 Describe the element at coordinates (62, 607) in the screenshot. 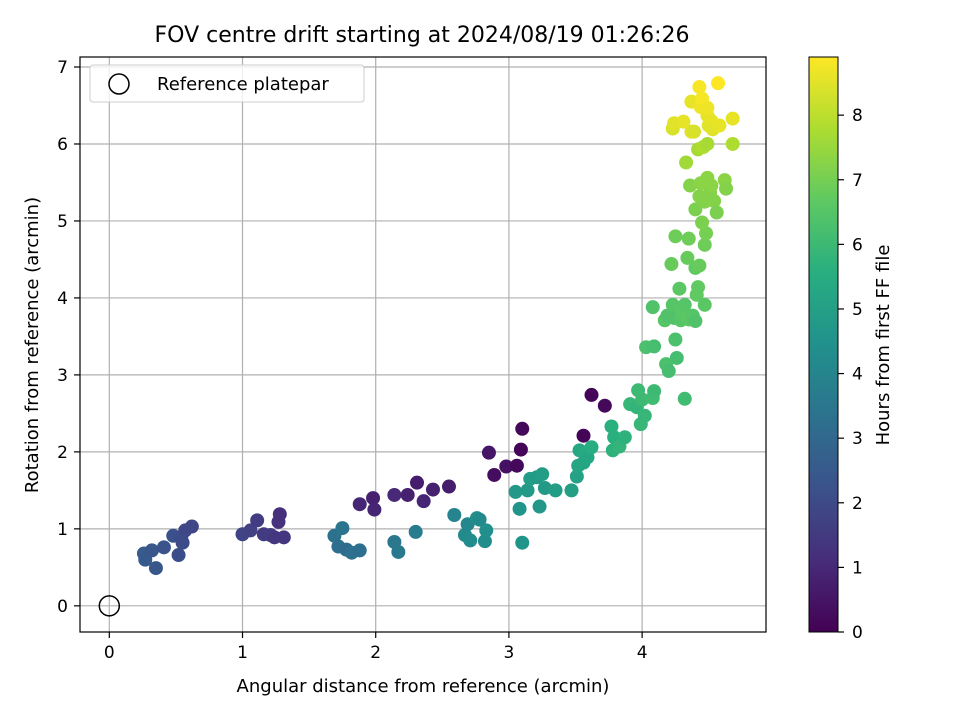

I see `y-tick-label: 0` at that location.